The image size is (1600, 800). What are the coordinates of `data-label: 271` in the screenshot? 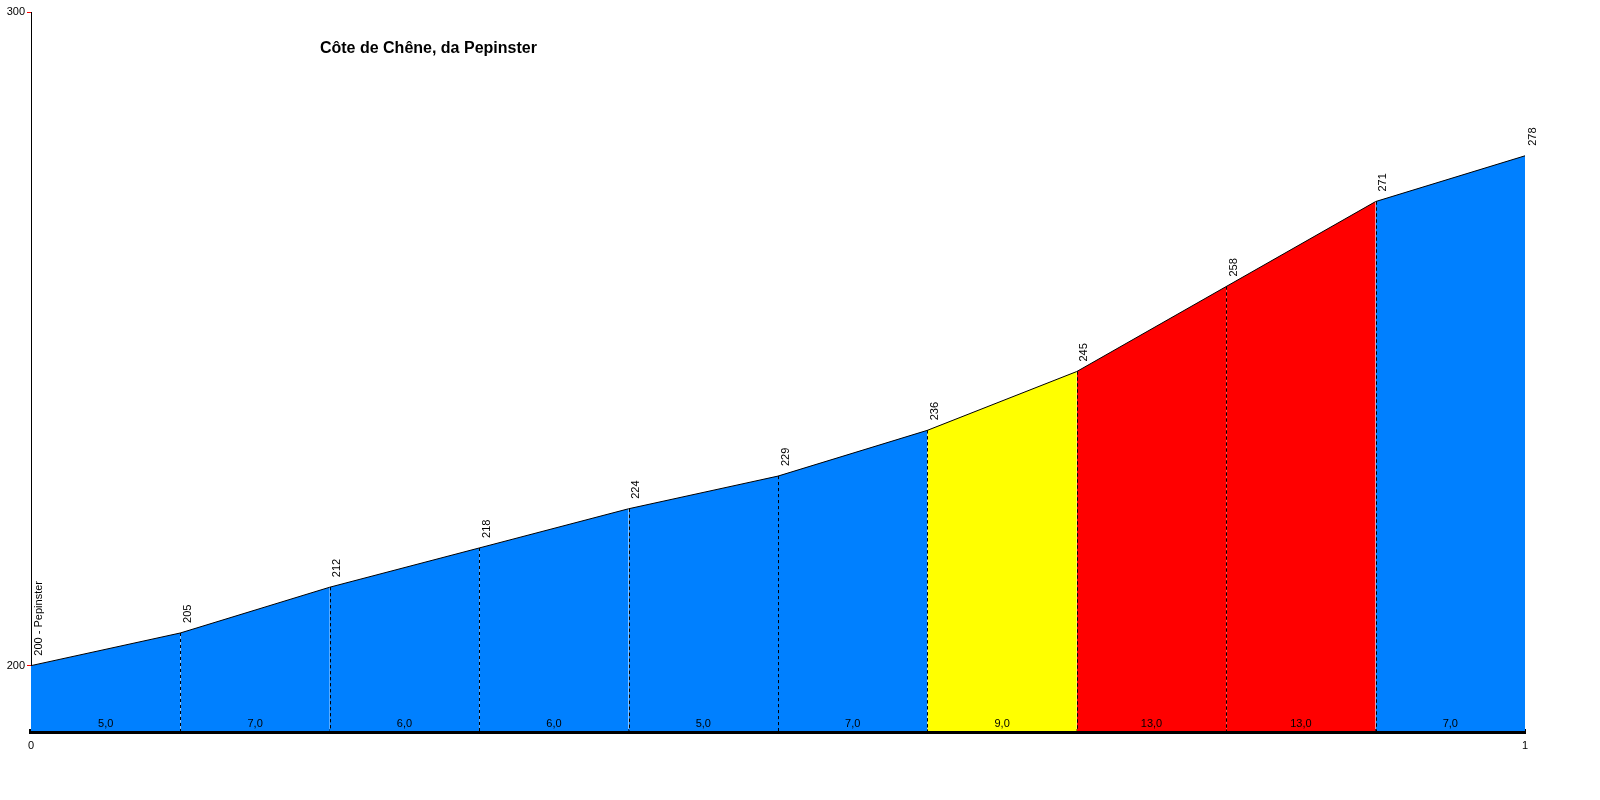 It's located at (1382, 182).